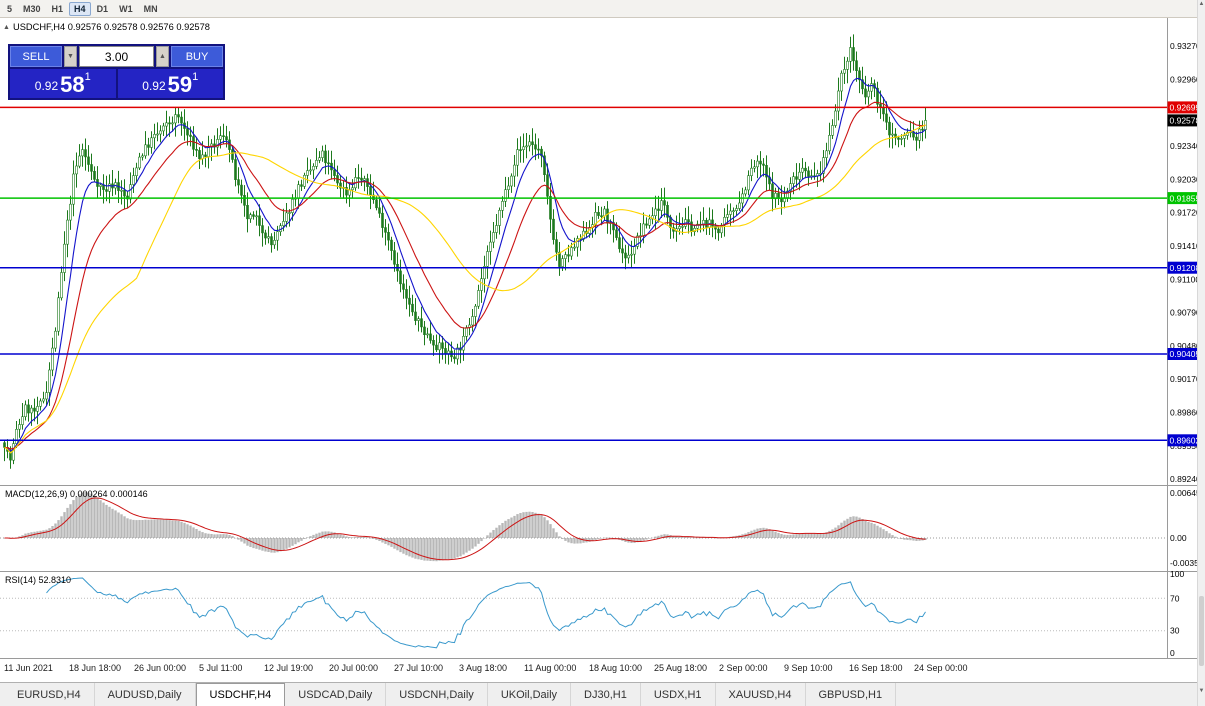 The width and height of the screenshot is (1205, 706). What do you see at coordinates (197, 56) in the screenshot?
I see `buy-button: BUY` at bounding box center [197, 56].